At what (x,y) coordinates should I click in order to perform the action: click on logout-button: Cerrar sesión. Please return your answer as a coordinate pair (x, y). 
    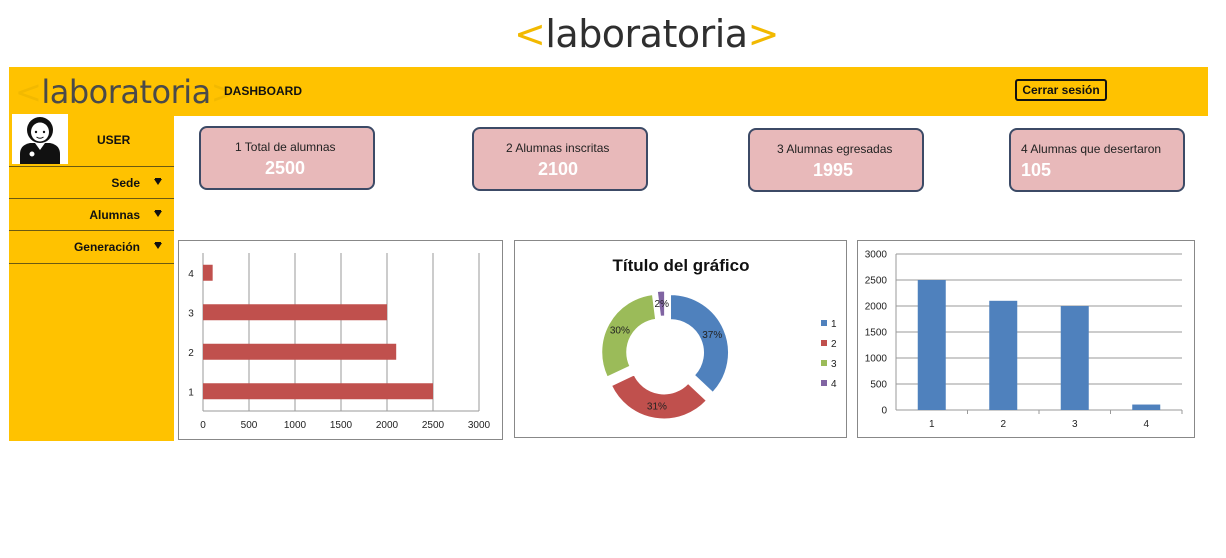
    Looking at the image, I should click on (1061, 90).